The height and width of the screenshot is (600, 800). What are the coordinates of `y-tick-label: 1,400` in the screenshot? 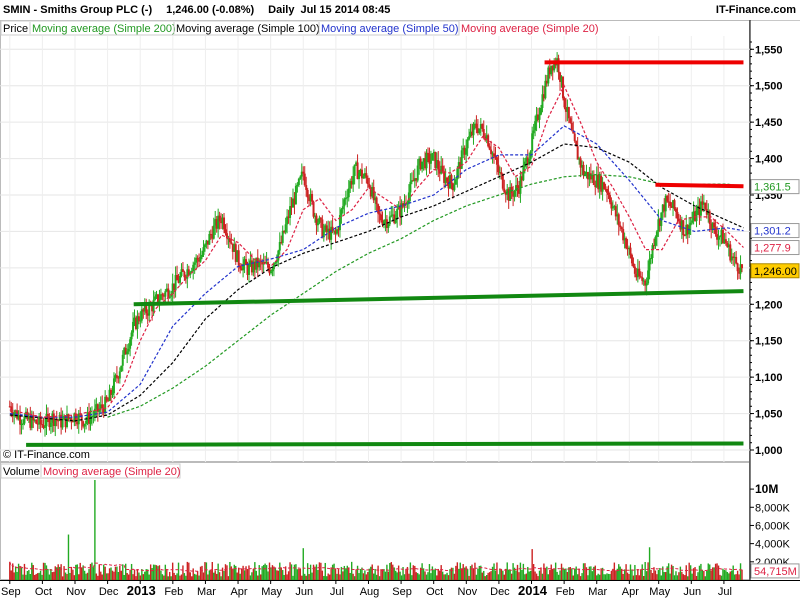 It's located at (769, 160).